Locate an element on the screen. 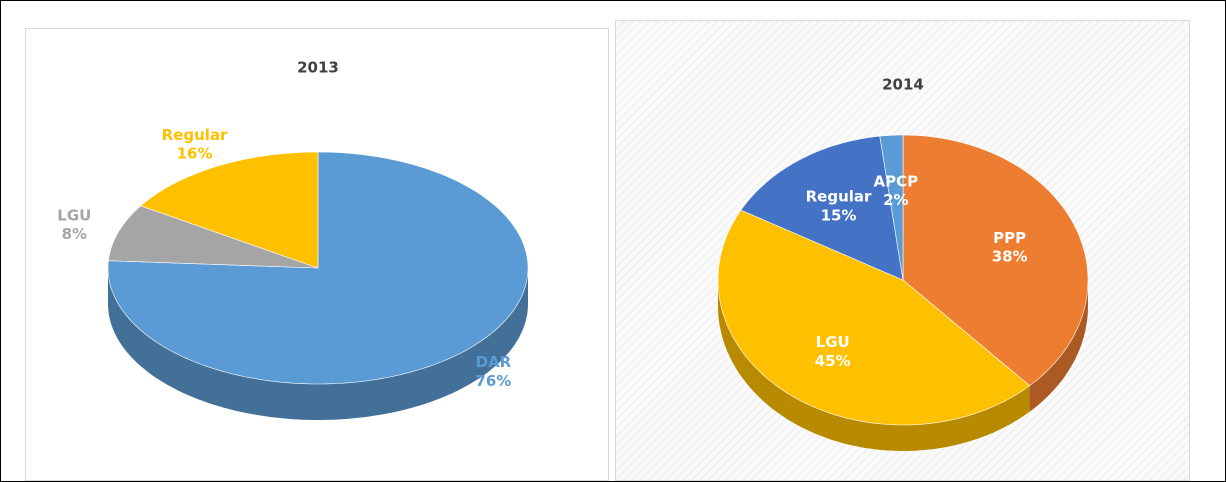 This screenshot has height=482, width=1226. data-label: LGU 45% is located at coordinates (833, 351).